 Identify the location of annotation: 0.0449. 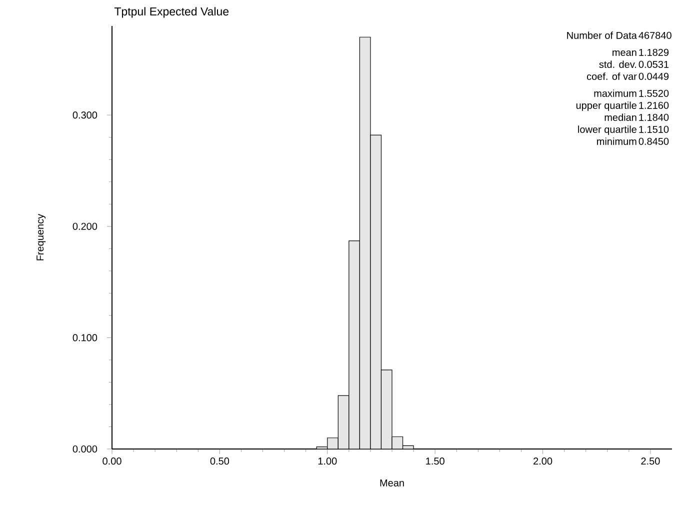
(653, 76).